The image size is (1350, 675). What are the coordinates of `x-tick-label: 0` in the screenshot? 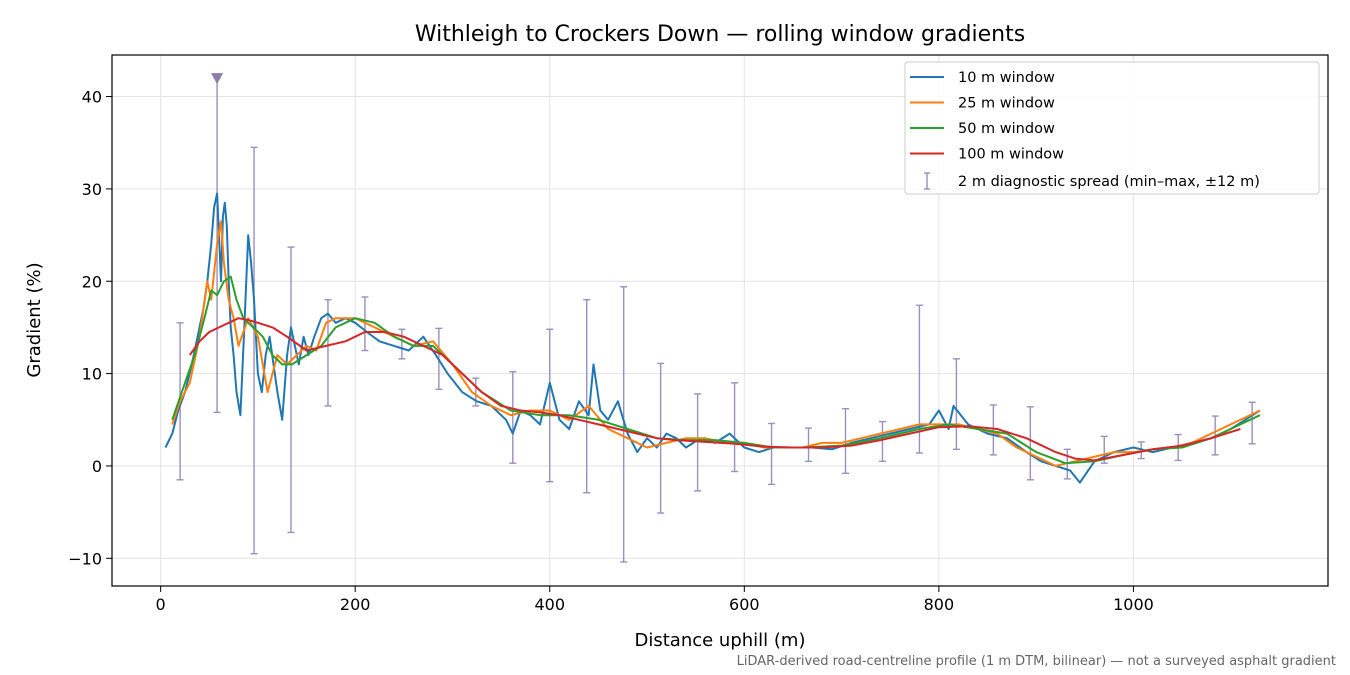 It's located at (161, 604).